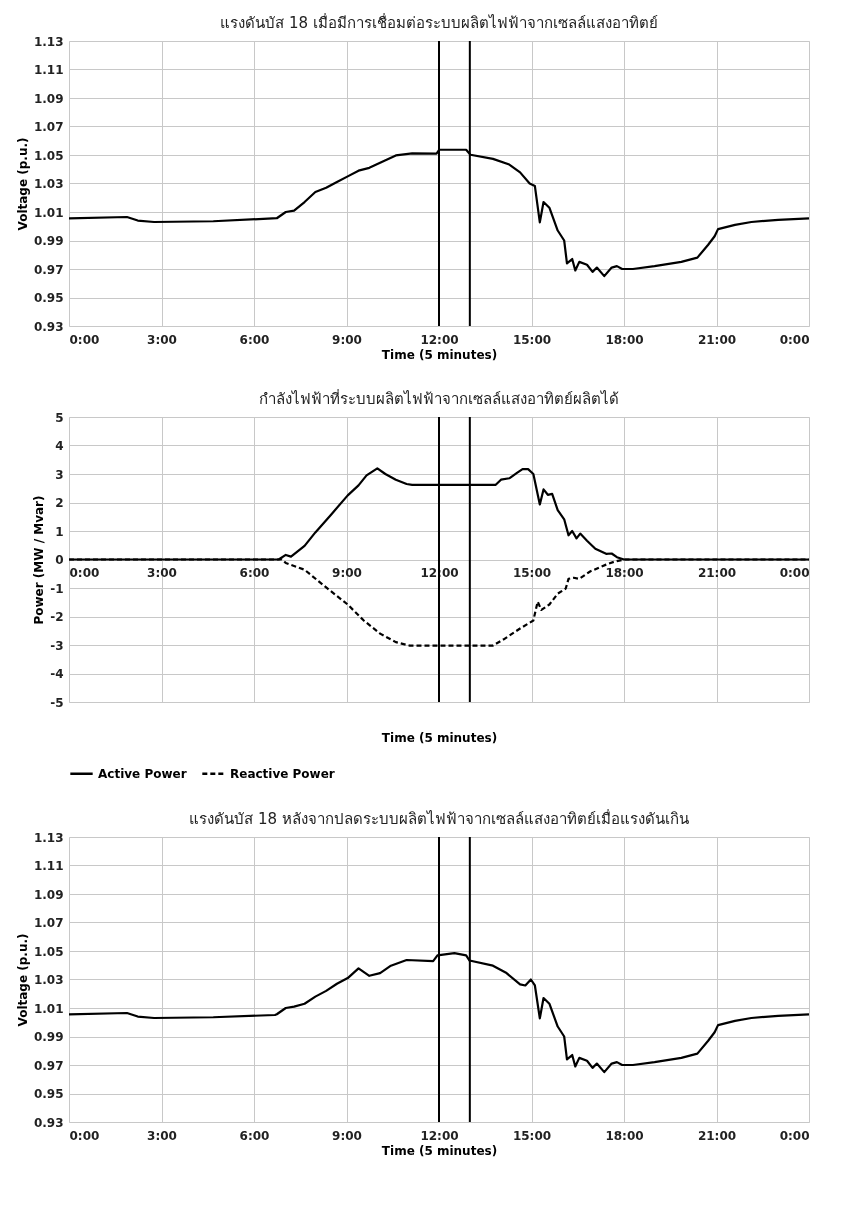  What do you see at coordinates (57, 617) in the screenshot?
I see `y-tick-label: -2` at bounding box center [57, 617].